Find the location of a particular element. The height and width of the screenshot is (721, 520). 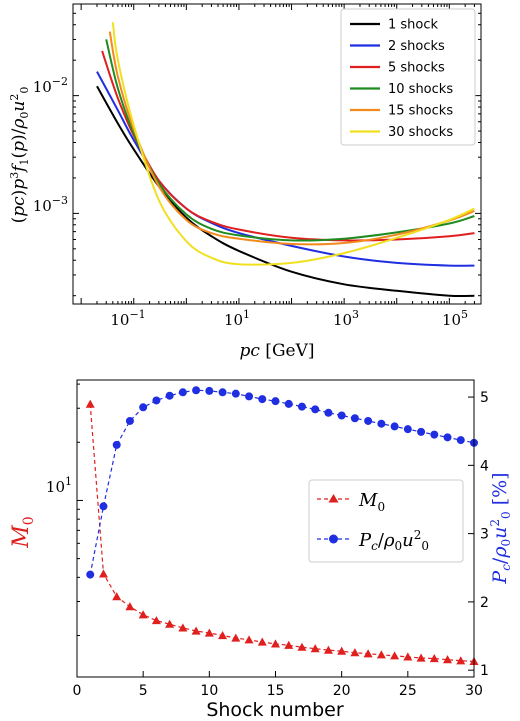

shock-x-ticks: 0 5 10 15 20 25 30 is located at coordinates (278, 685).